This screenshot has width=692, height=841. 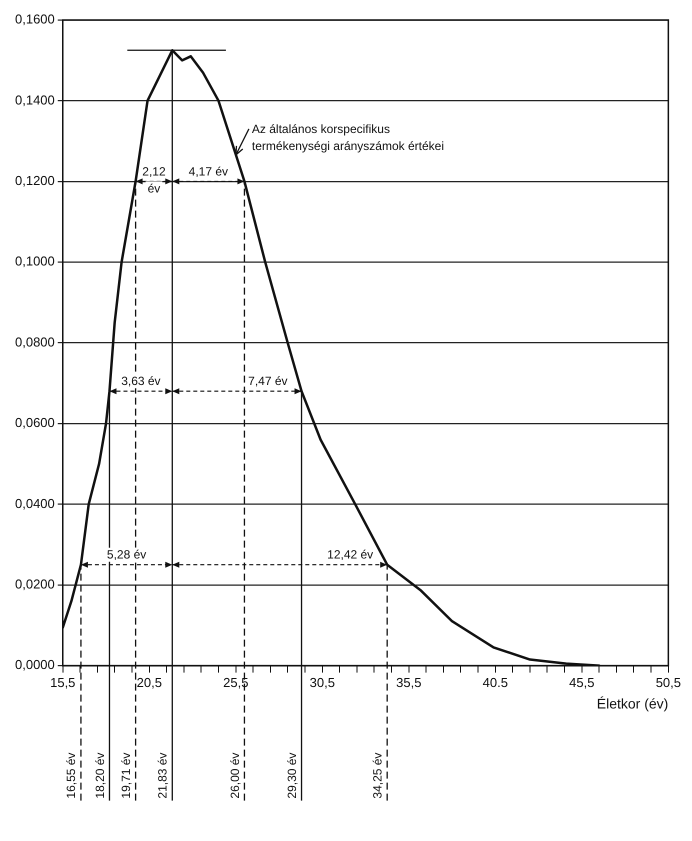 I want to click on y-tick-label: 0,1000, so click(x=34, y=261).